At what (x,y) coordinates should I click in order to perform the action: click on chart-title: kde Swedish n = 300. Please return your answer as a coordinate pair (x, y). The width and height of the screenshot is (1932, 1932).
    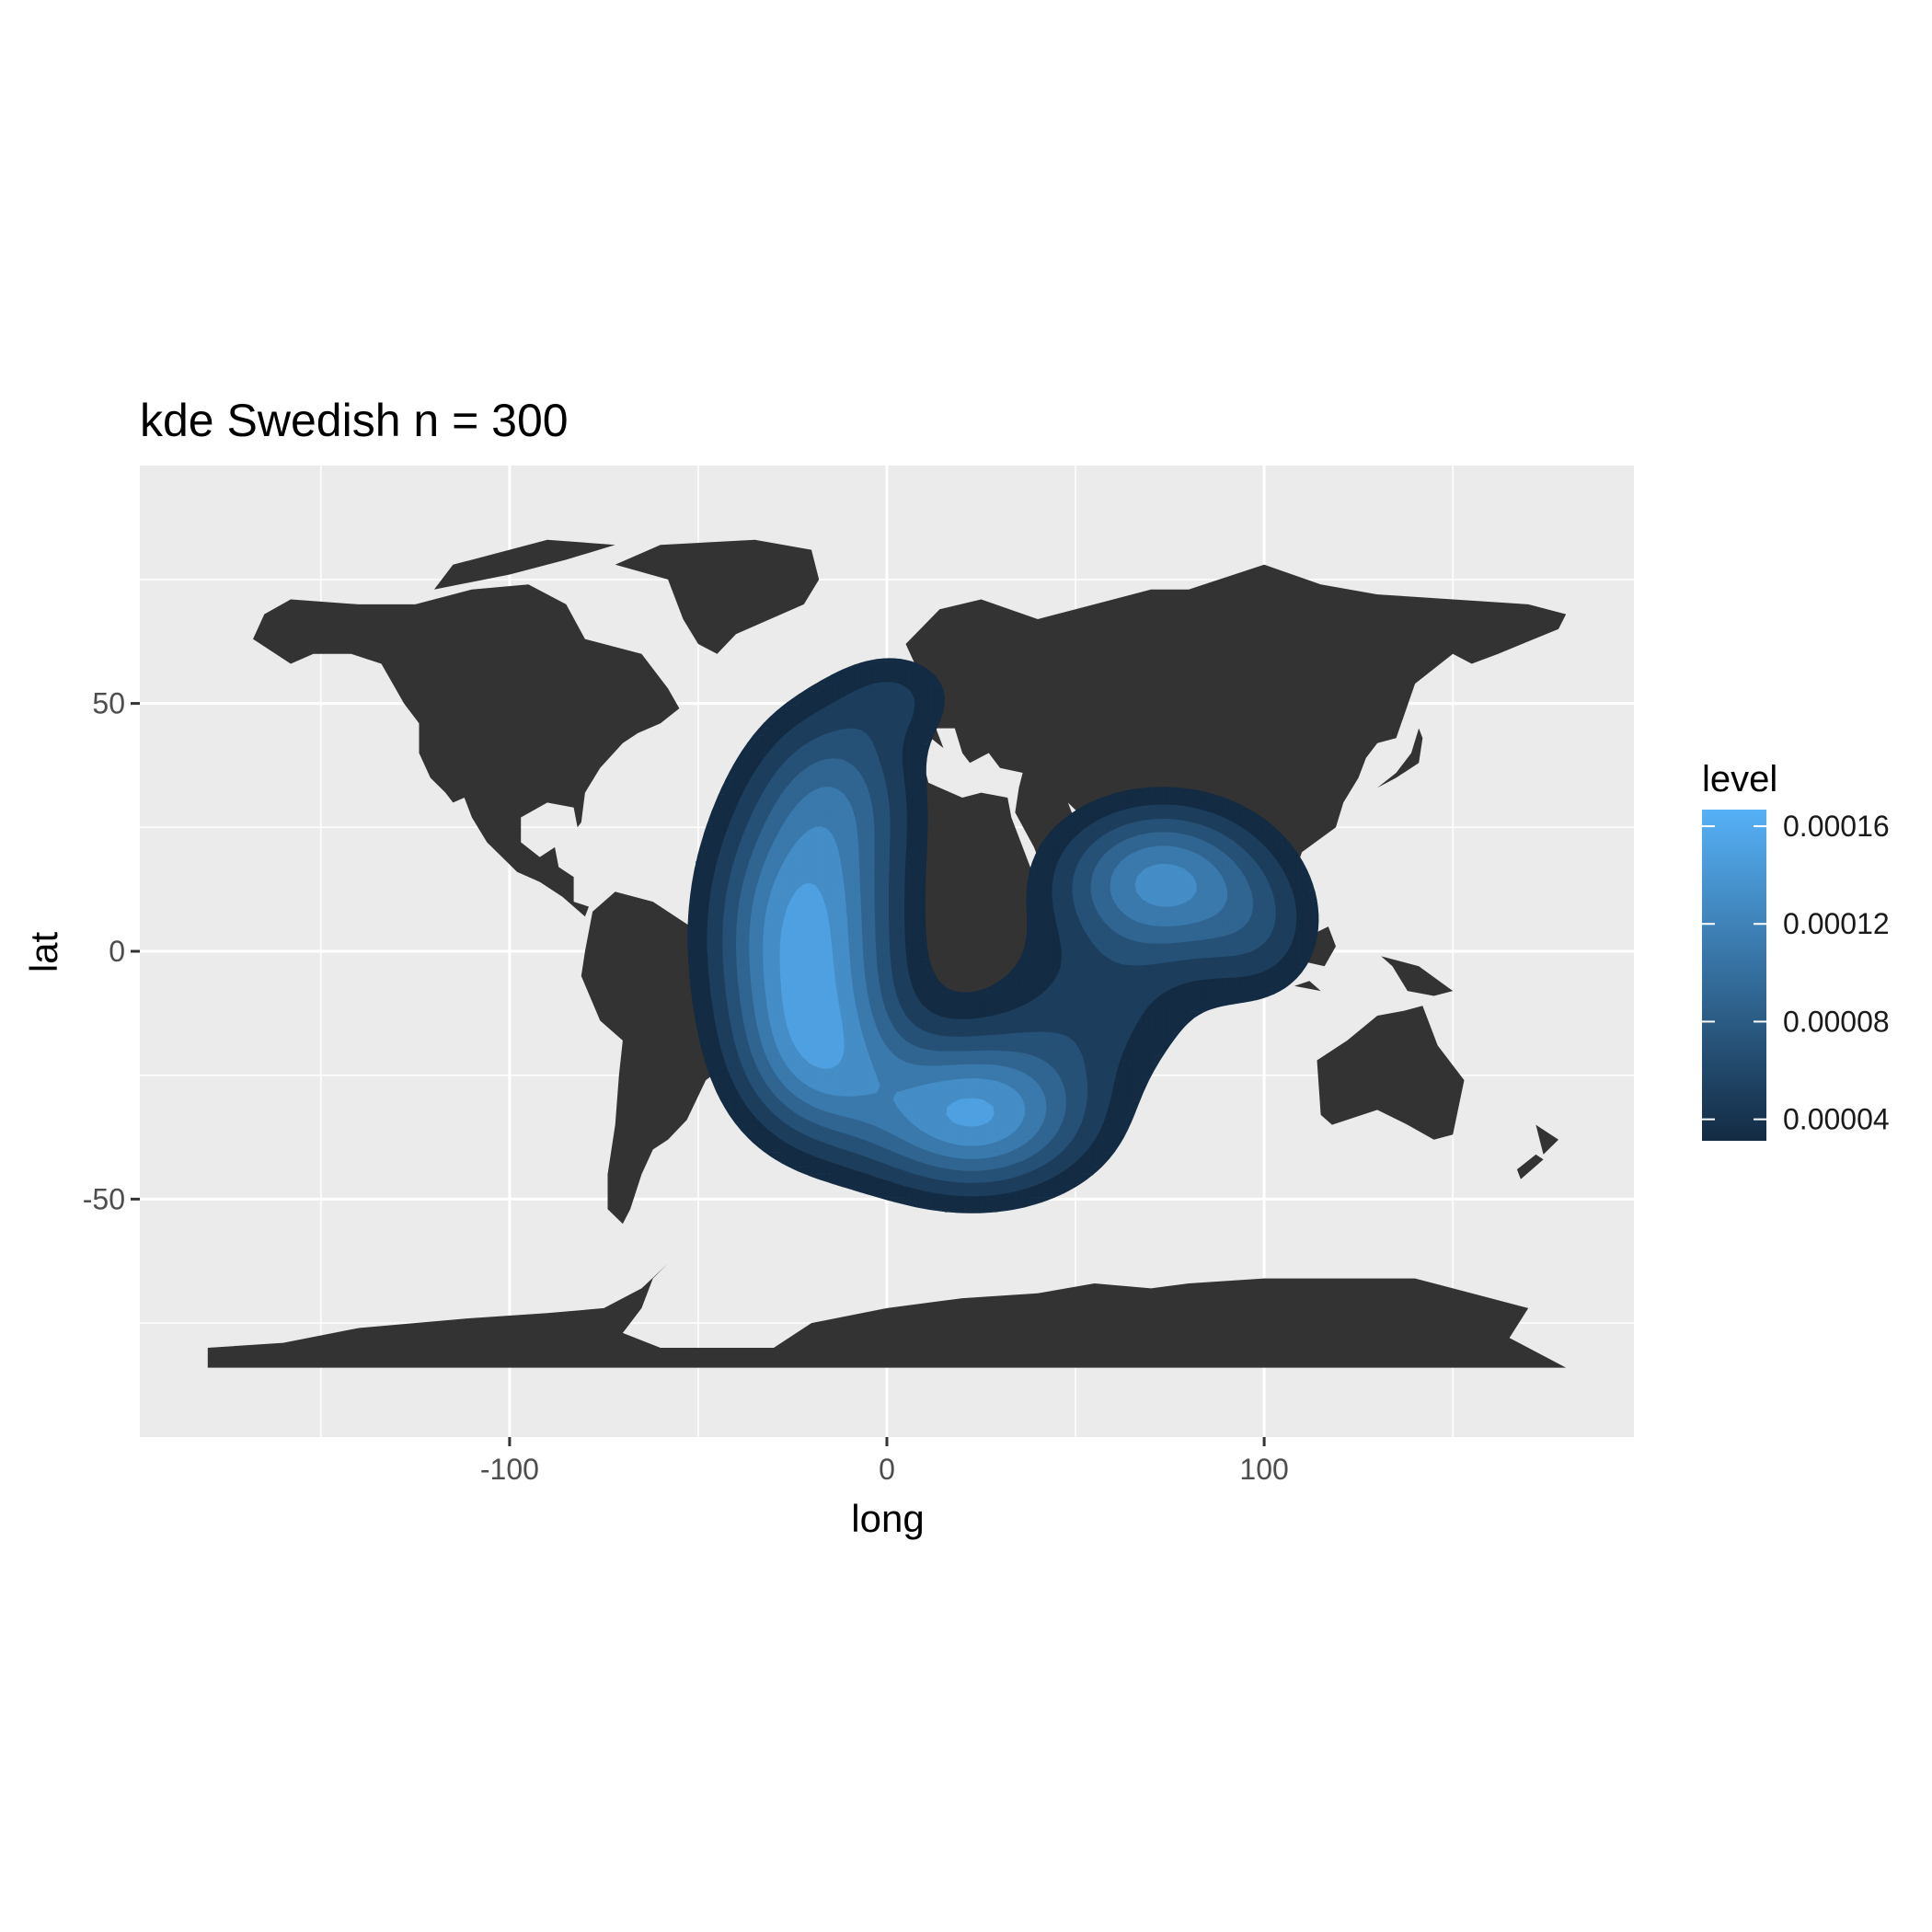
    Looking at the image, I should click on (354, 420).